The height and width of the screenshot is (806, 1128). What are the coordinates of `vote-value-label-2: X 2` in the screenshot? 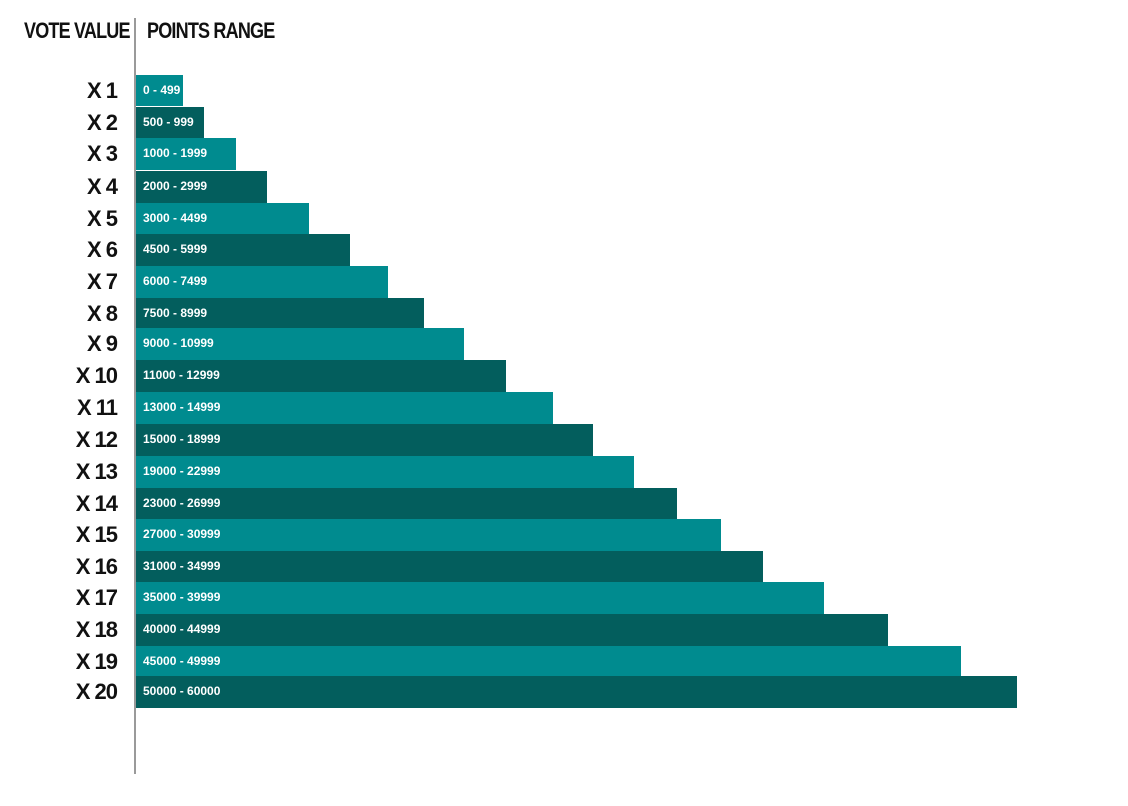 It's located at (102, 122).